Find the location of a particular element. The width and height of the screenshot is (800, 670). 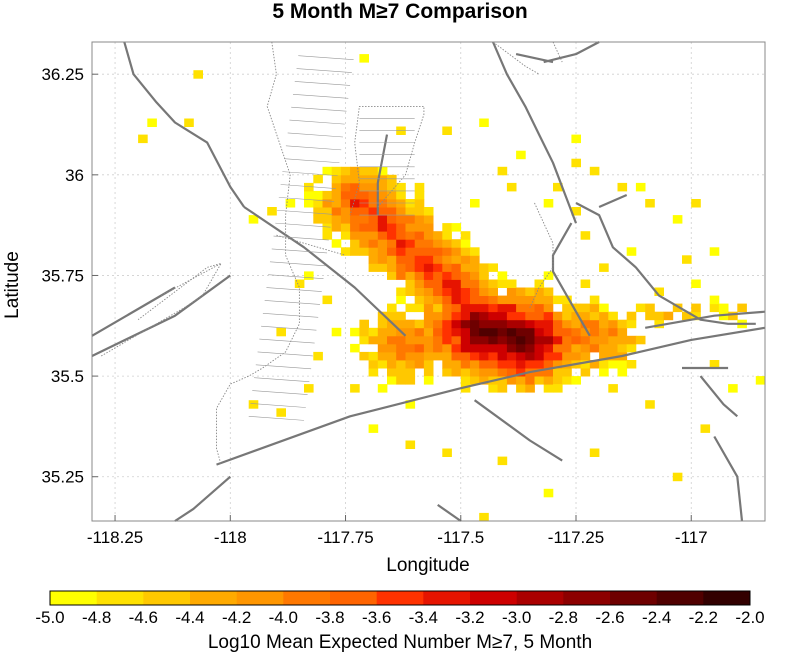

colorbar-tick-label: -4.4 is located at coordinates (189, 617).